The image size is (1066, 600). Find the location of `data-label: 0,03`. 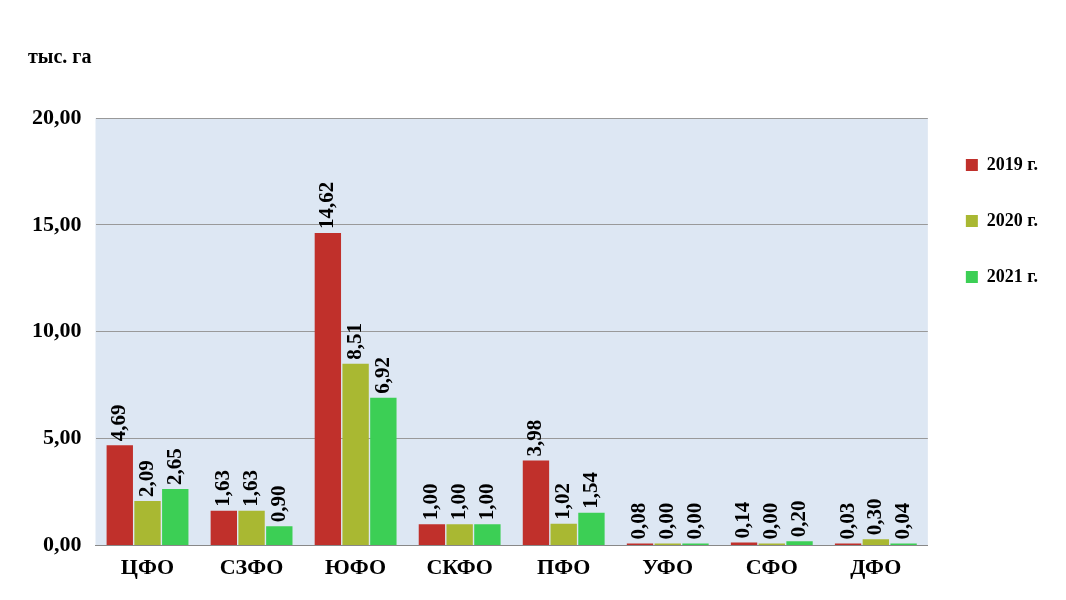

data-label: 0,03 is located at coordinates (846, 521).